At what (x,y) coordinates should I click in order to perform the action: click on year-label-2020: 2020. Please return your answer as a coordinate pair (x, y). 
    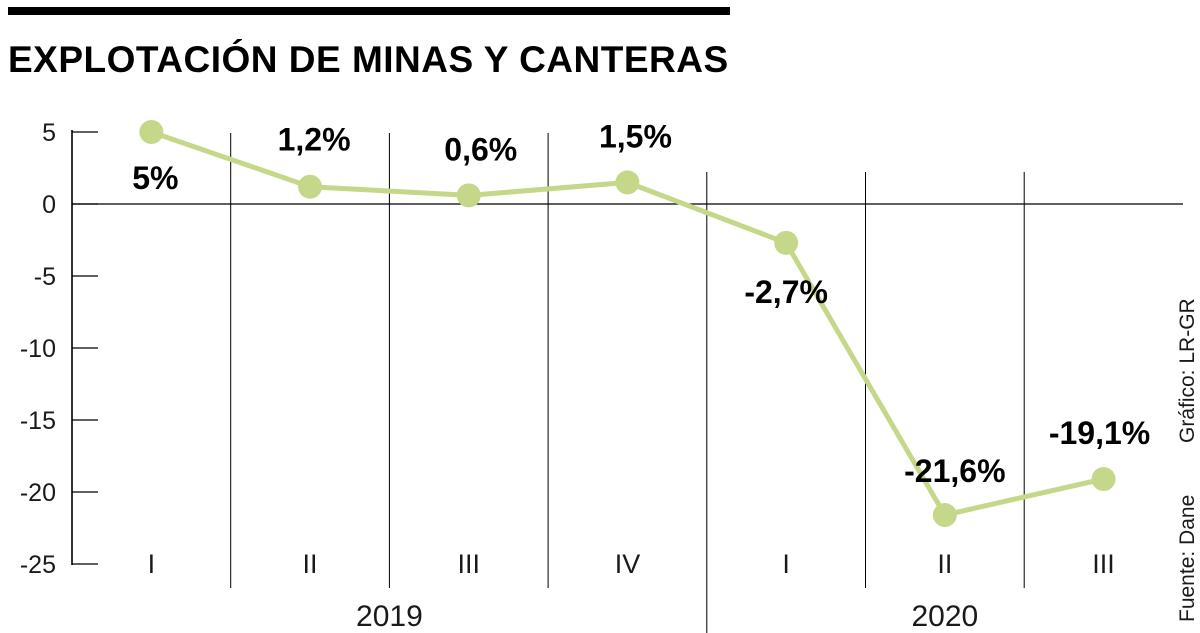
    Looking at the image, I should click on (944, 616).